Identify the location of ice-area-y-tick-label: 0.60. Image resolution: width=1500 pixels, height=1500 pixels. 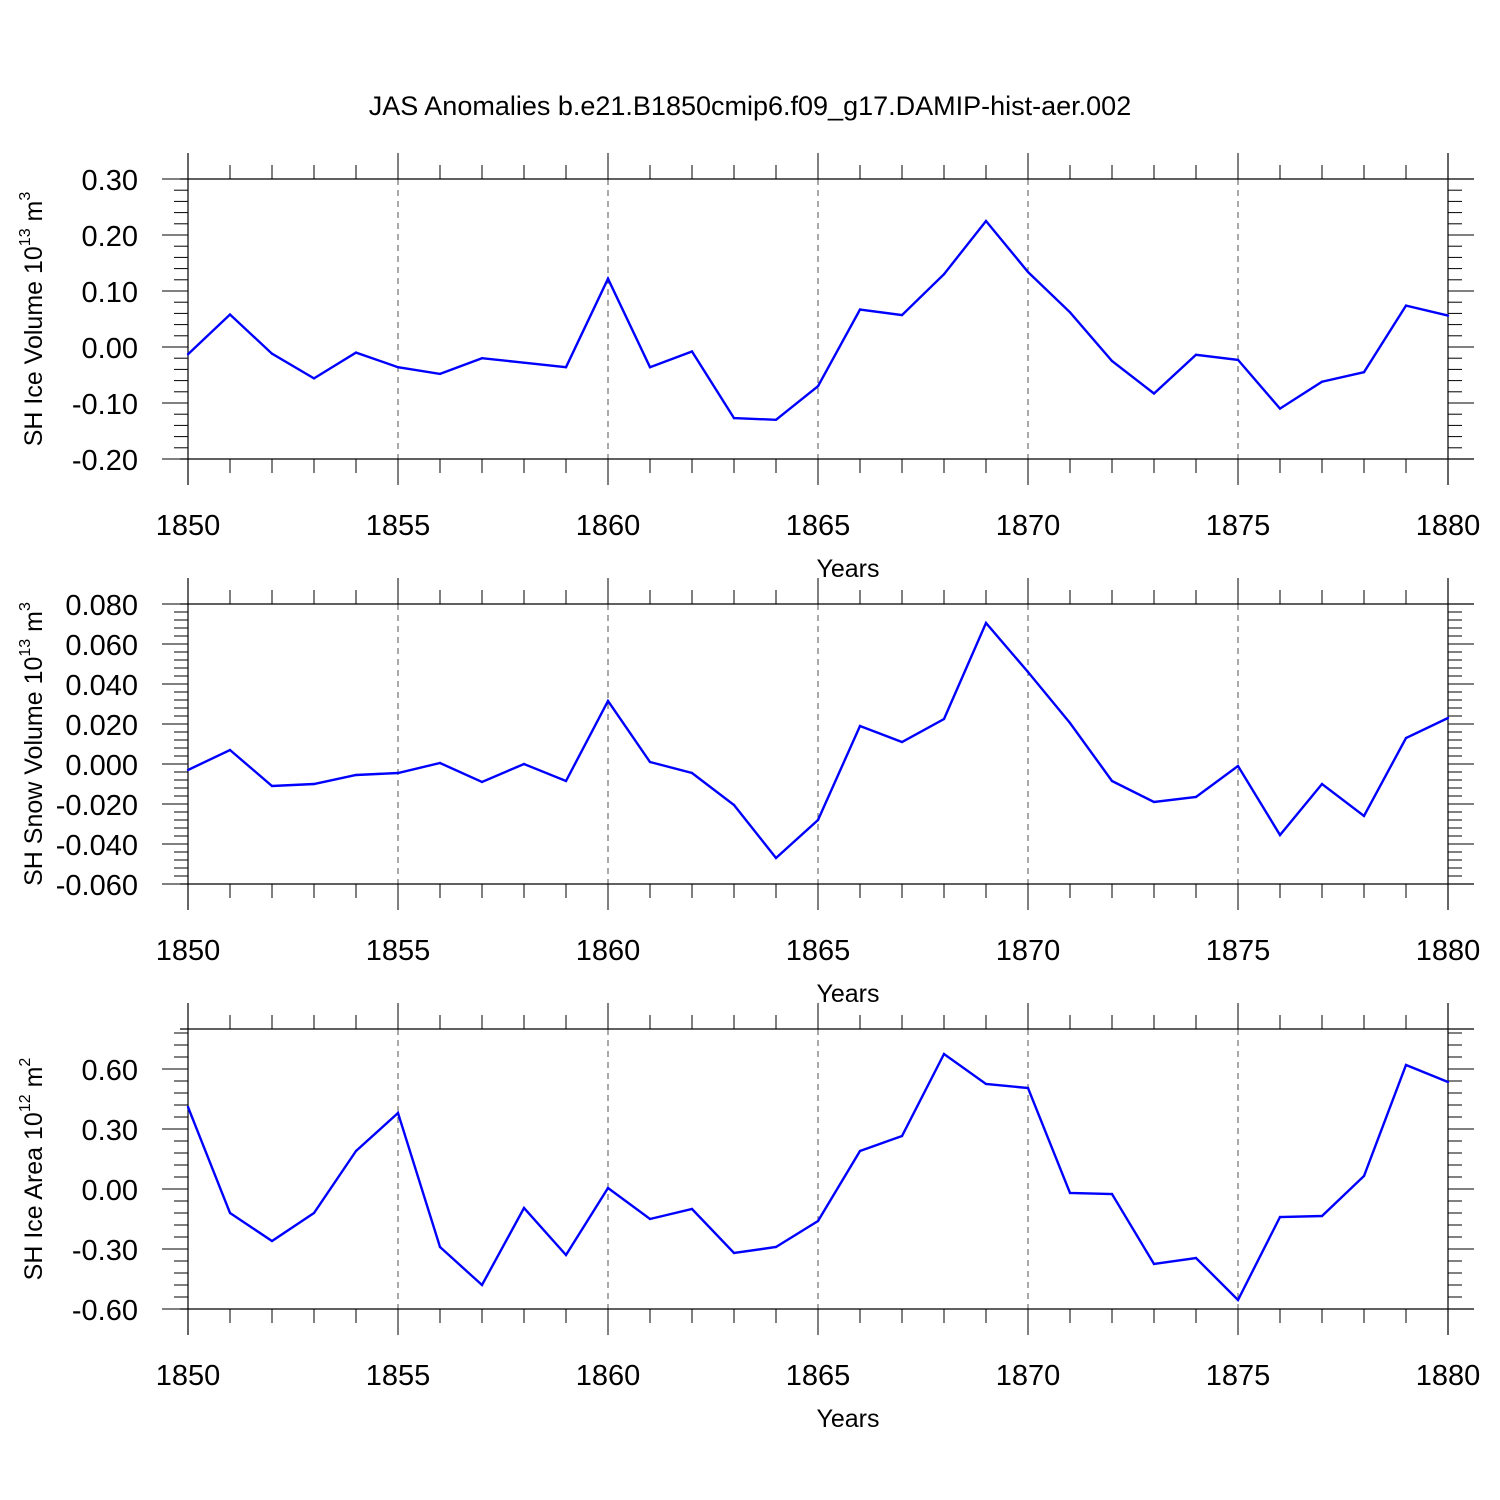
(110, 1071).